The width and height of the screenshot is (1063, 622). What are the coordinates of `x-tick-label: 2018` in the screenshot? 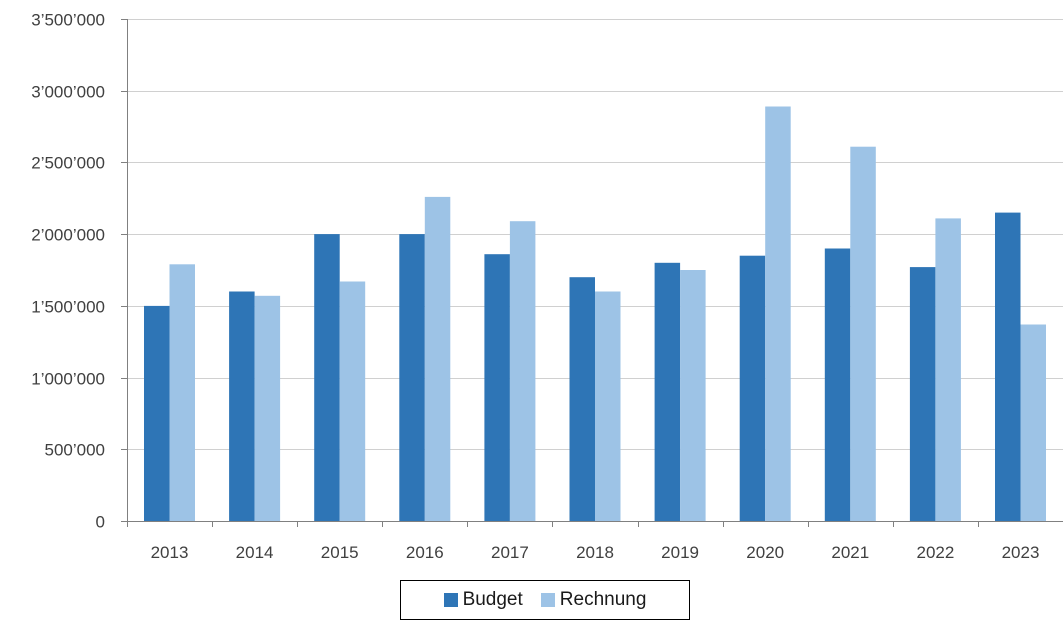 It's located at (595, 552).